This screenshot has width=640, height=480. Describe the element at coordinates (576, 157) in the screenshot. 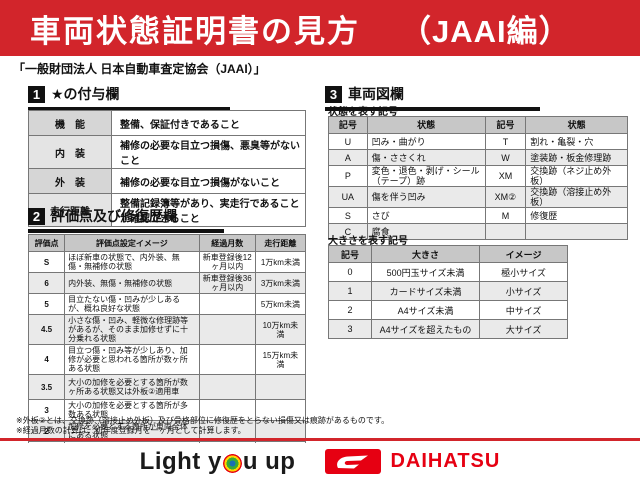

I see `state-cell: 塗装跡・板金修理跡` at that location.